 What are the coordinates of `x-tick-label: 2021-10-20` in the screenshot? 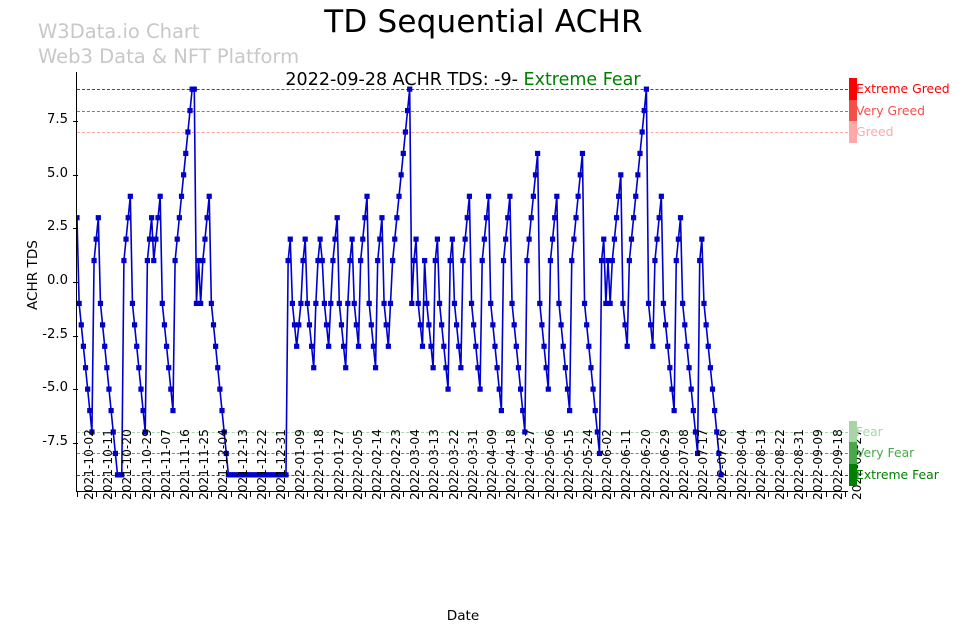 It's located at (127, 464).